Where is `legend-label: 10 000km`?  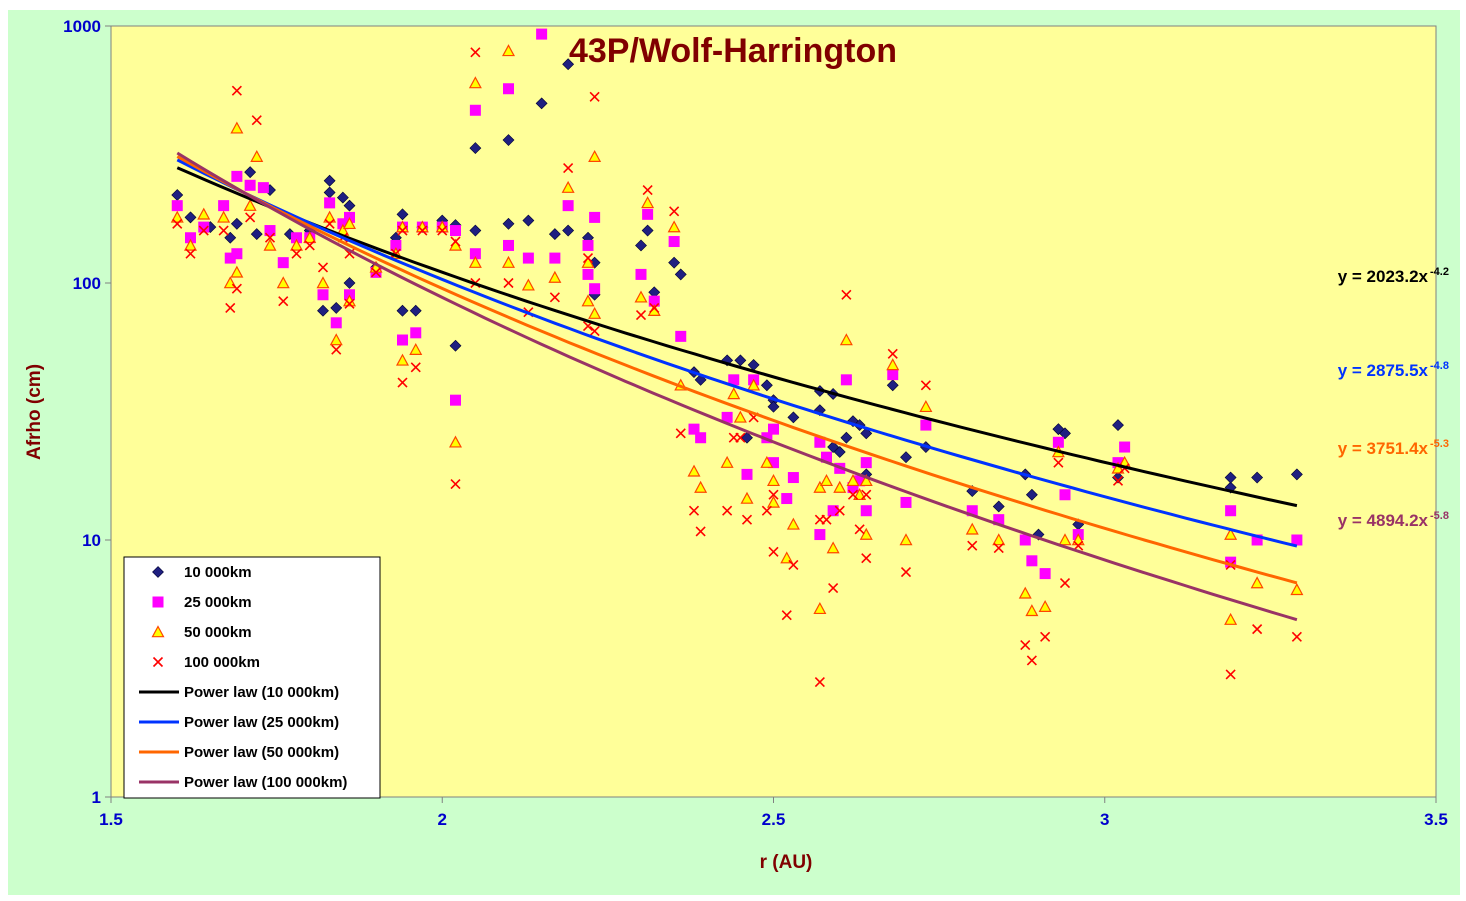 legend-label: 10 000km is located at coordinates (218, 572).